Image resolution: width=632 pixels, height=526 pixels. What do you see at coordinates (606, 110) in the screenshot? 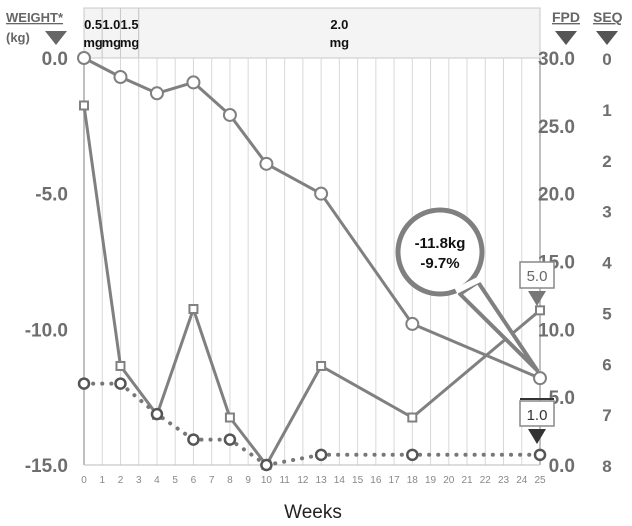
I see `seq-tick-label: 1` at bounding box center [606, 110].